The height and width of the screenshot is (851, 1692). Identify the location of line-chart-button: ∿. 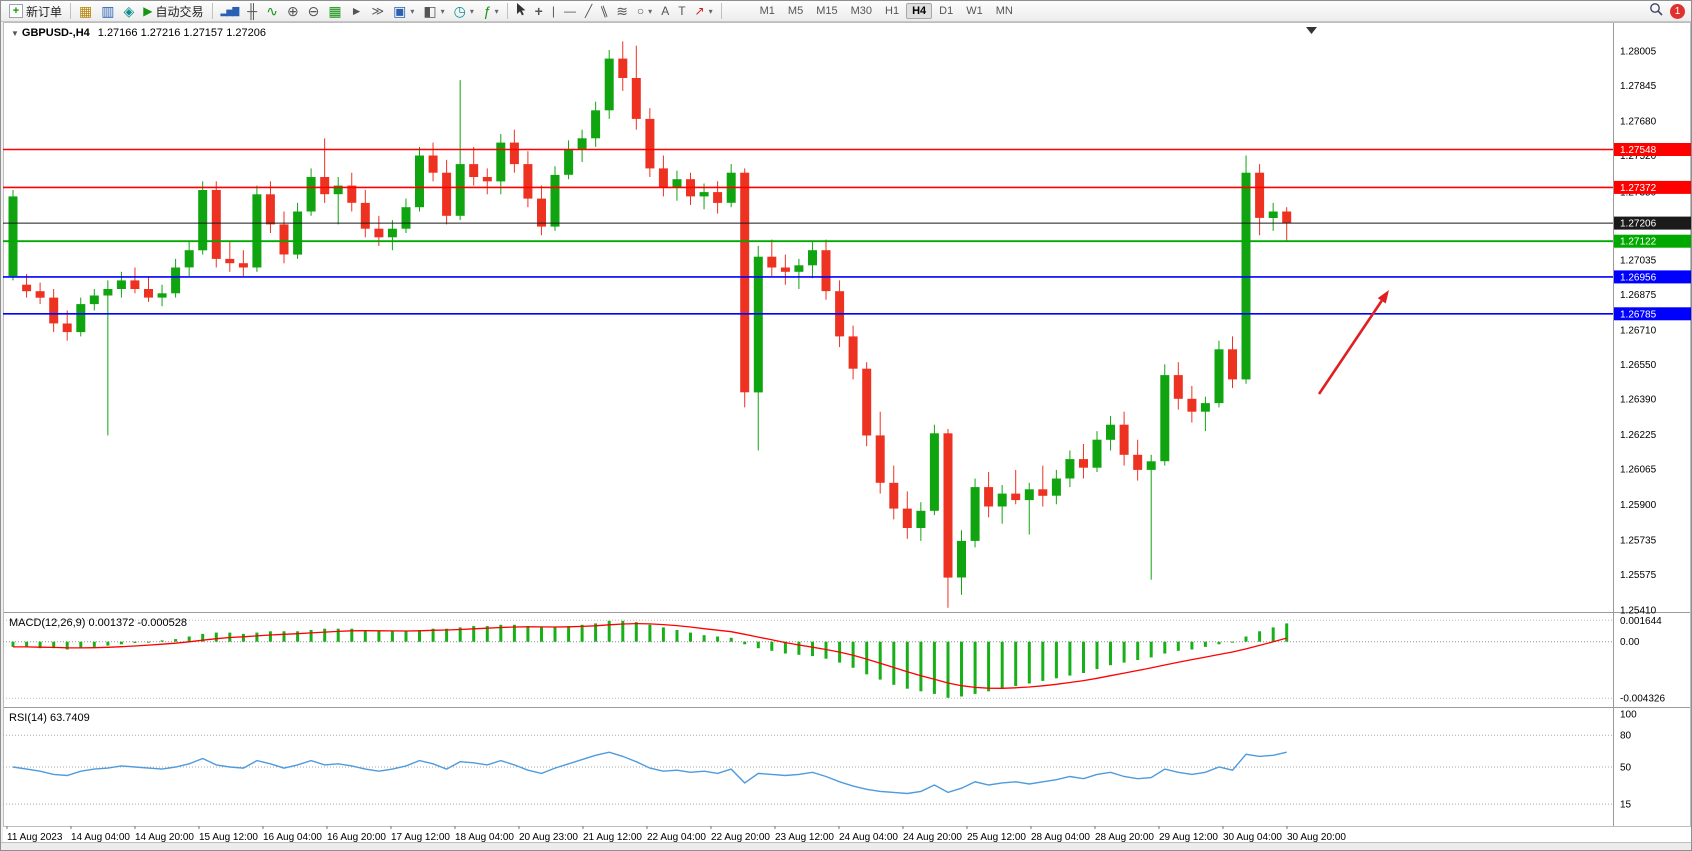
(272, 11).